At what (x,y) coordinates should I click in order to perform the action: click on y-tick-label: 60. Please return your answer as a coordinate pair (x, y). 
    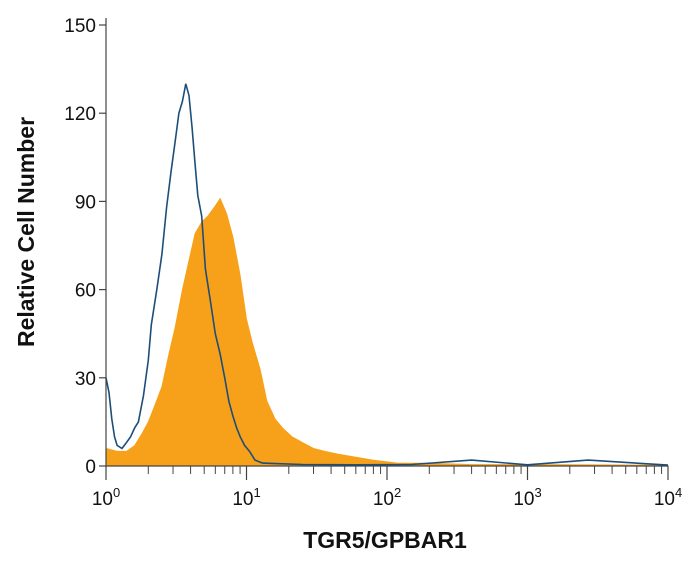
    Looking at the image, I should click on (85, 291).